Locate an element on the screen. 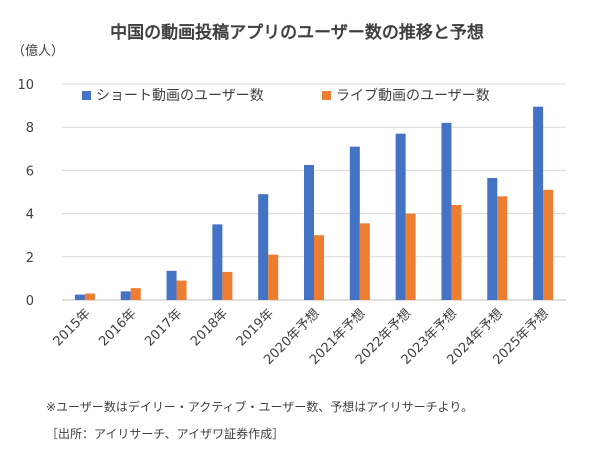 Image resolution: width=594 pixels, height=452 pixels. y-tick-label: 10 is located at coordinates (25, 85).